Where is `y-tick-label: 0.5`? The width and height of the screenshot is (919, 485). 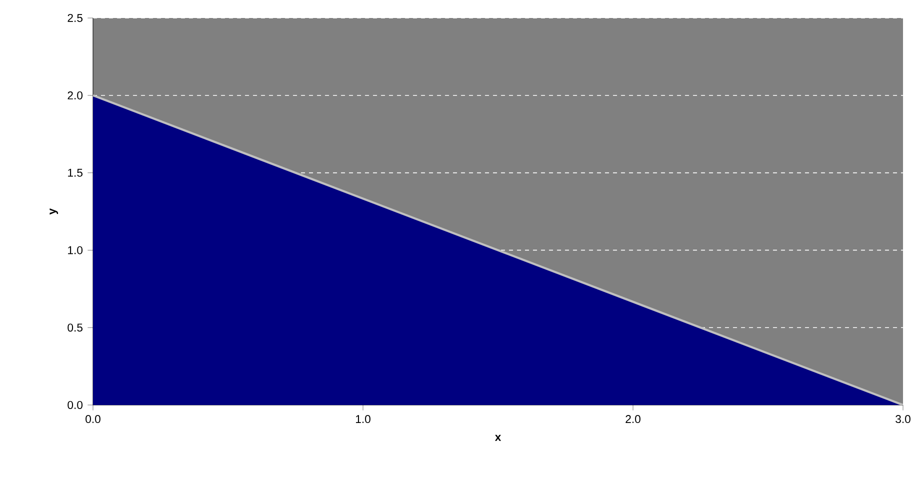
y-tick-label: 0.5 is located at coordinates (75, 328).